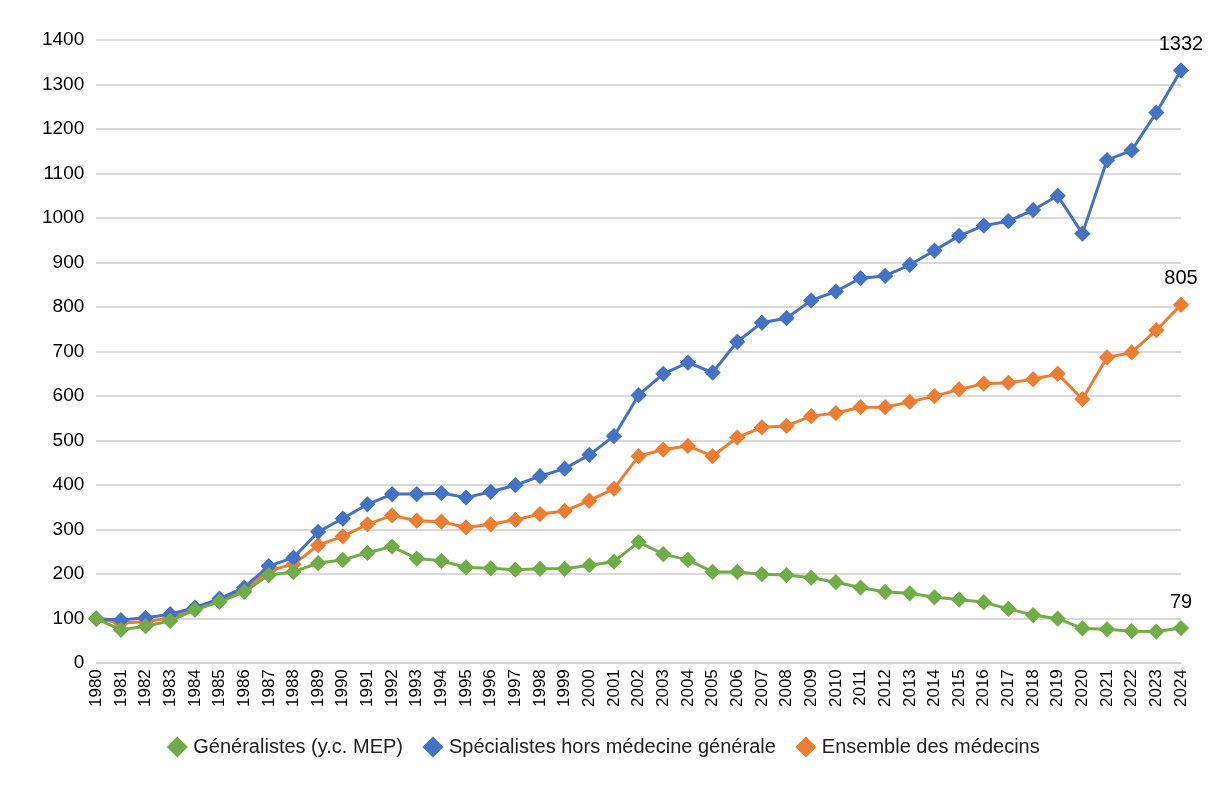 This screenshot has height=787, width=1211. I want to click on x-tick-label: 1998, so click(539, 688).